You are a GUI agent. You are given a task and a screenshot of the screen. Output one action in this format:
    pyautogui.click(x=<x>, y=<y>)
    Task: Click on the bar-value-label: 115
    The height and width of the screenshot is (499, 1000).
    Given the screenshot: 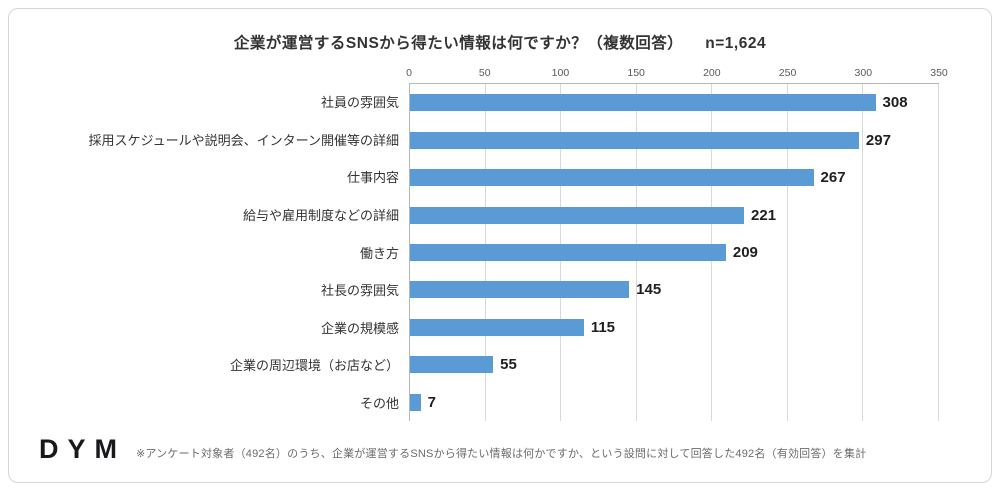 What is the action you would take?
    pyautogui.click(x=603, y=327)
    